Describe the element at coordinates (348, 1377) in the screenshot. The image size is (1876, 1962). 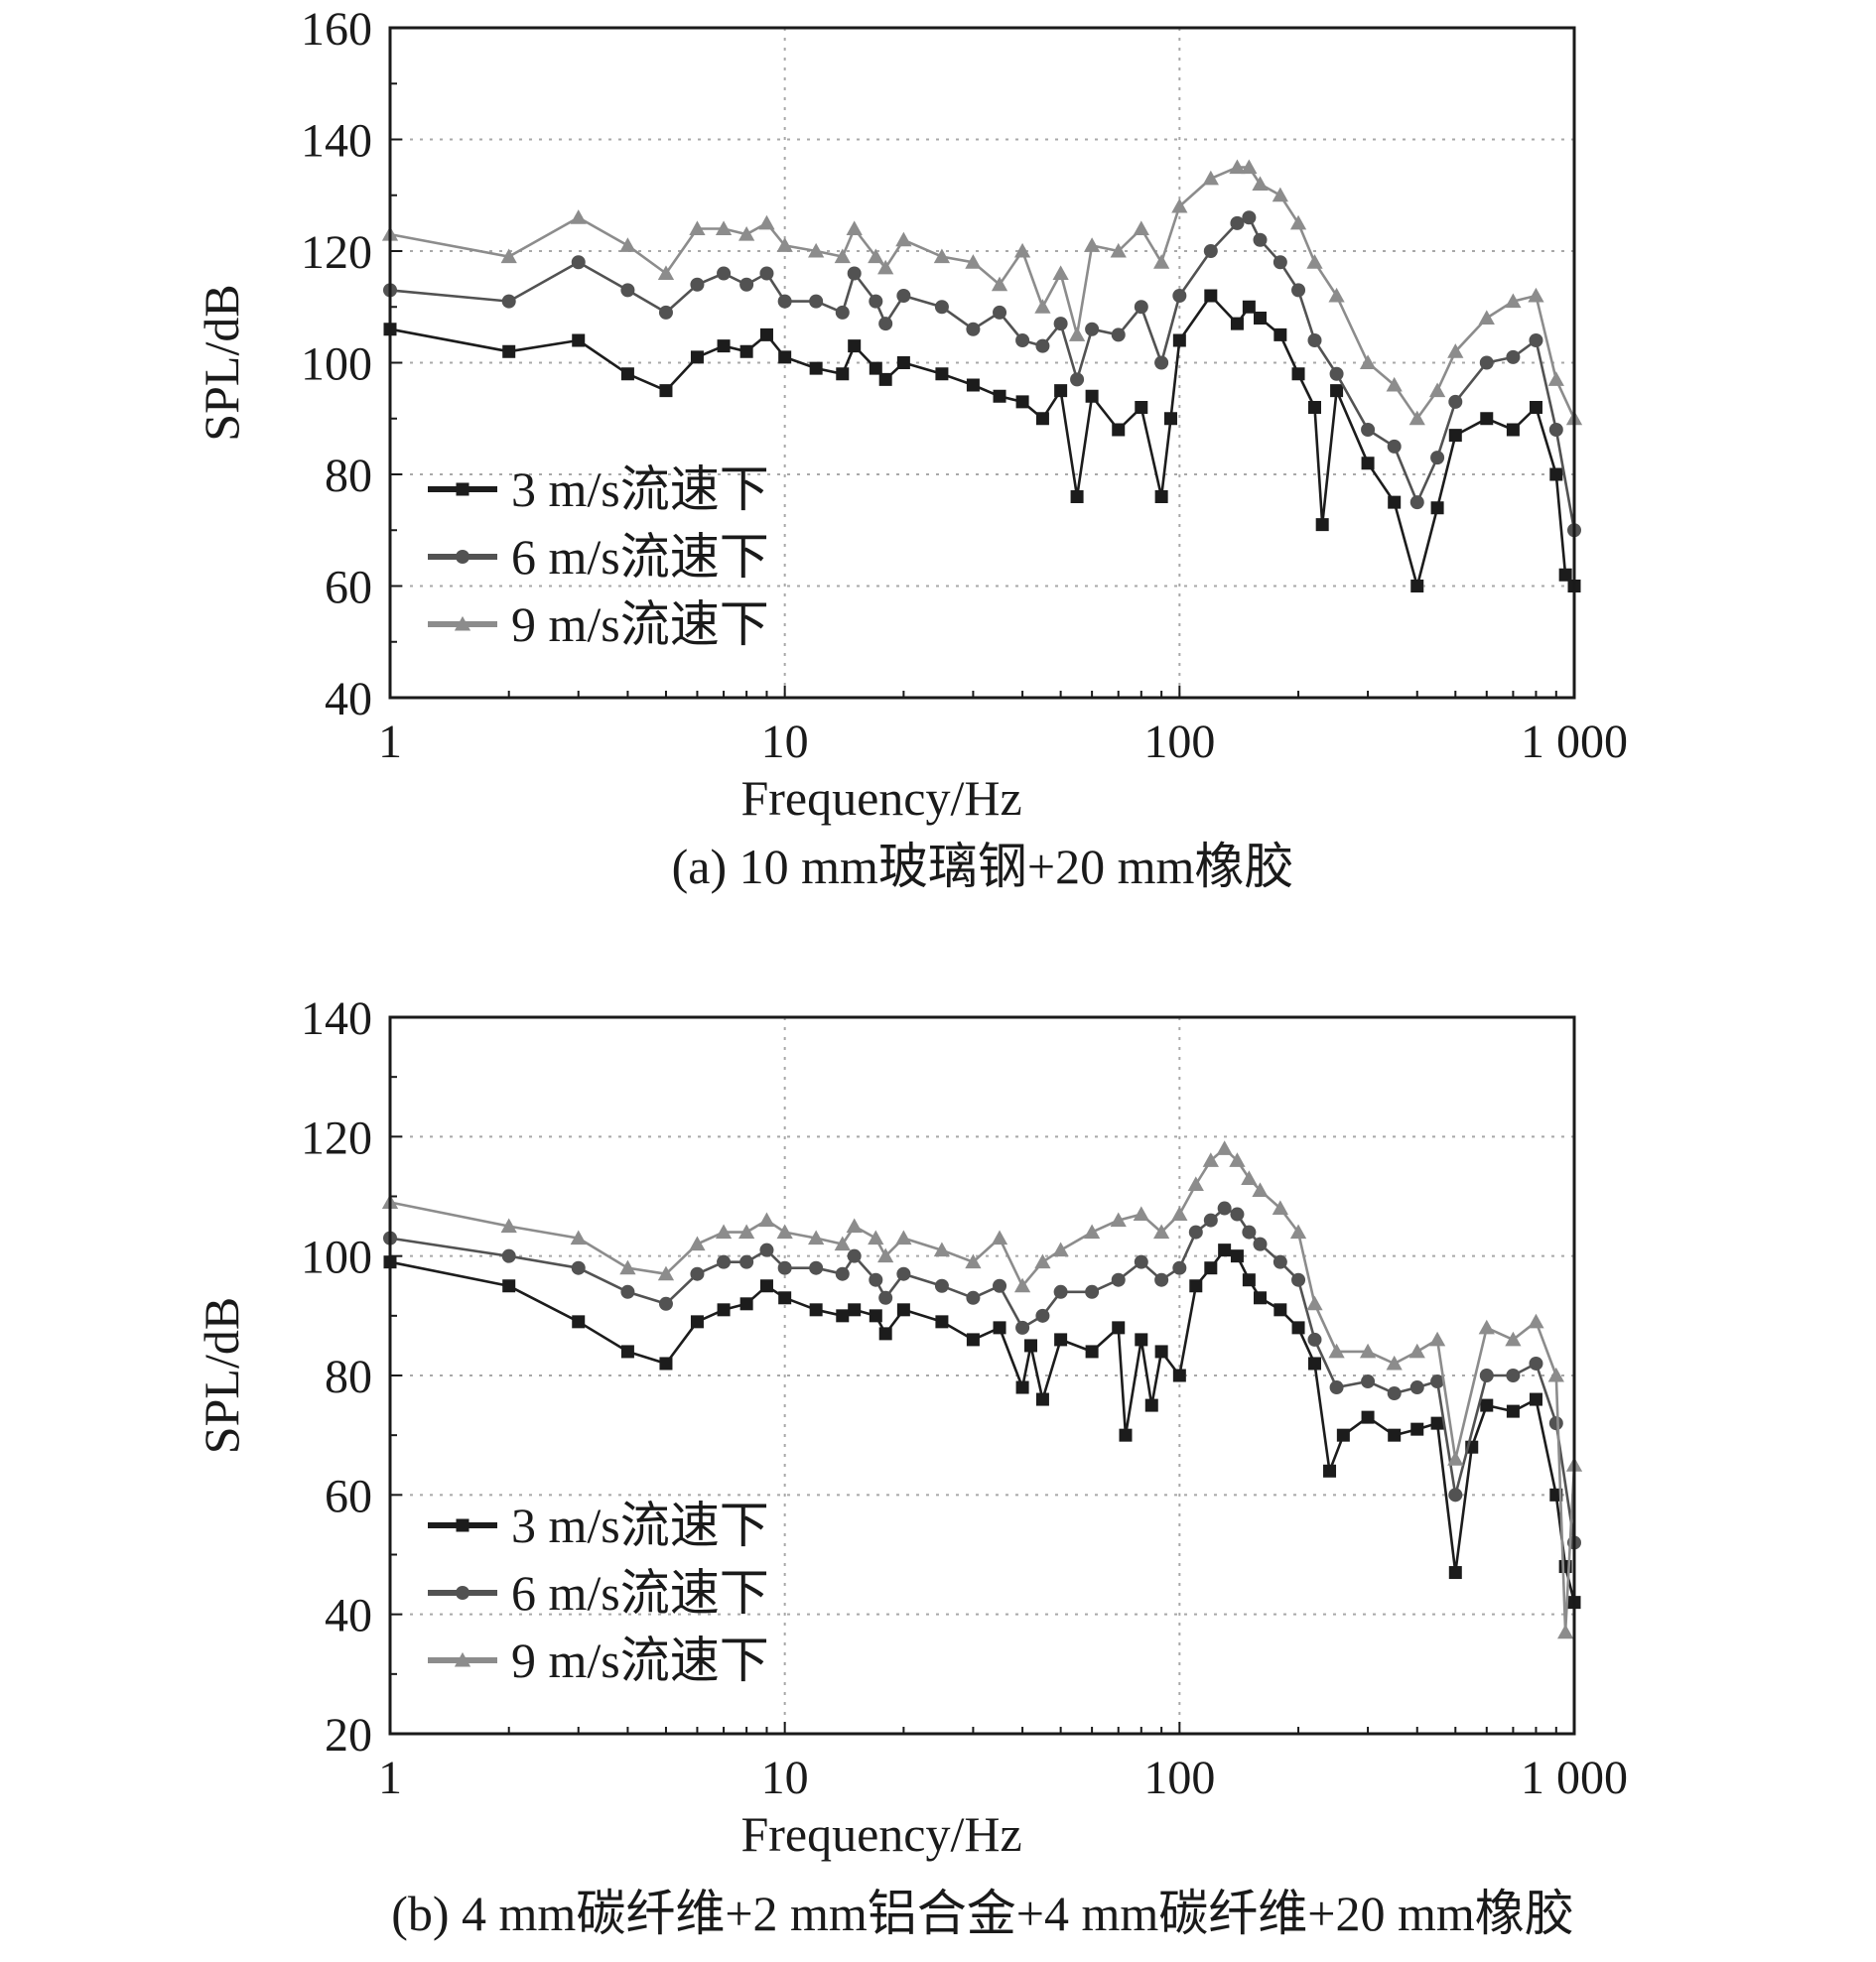
I see `y-tick-label-b: 80` at that location.